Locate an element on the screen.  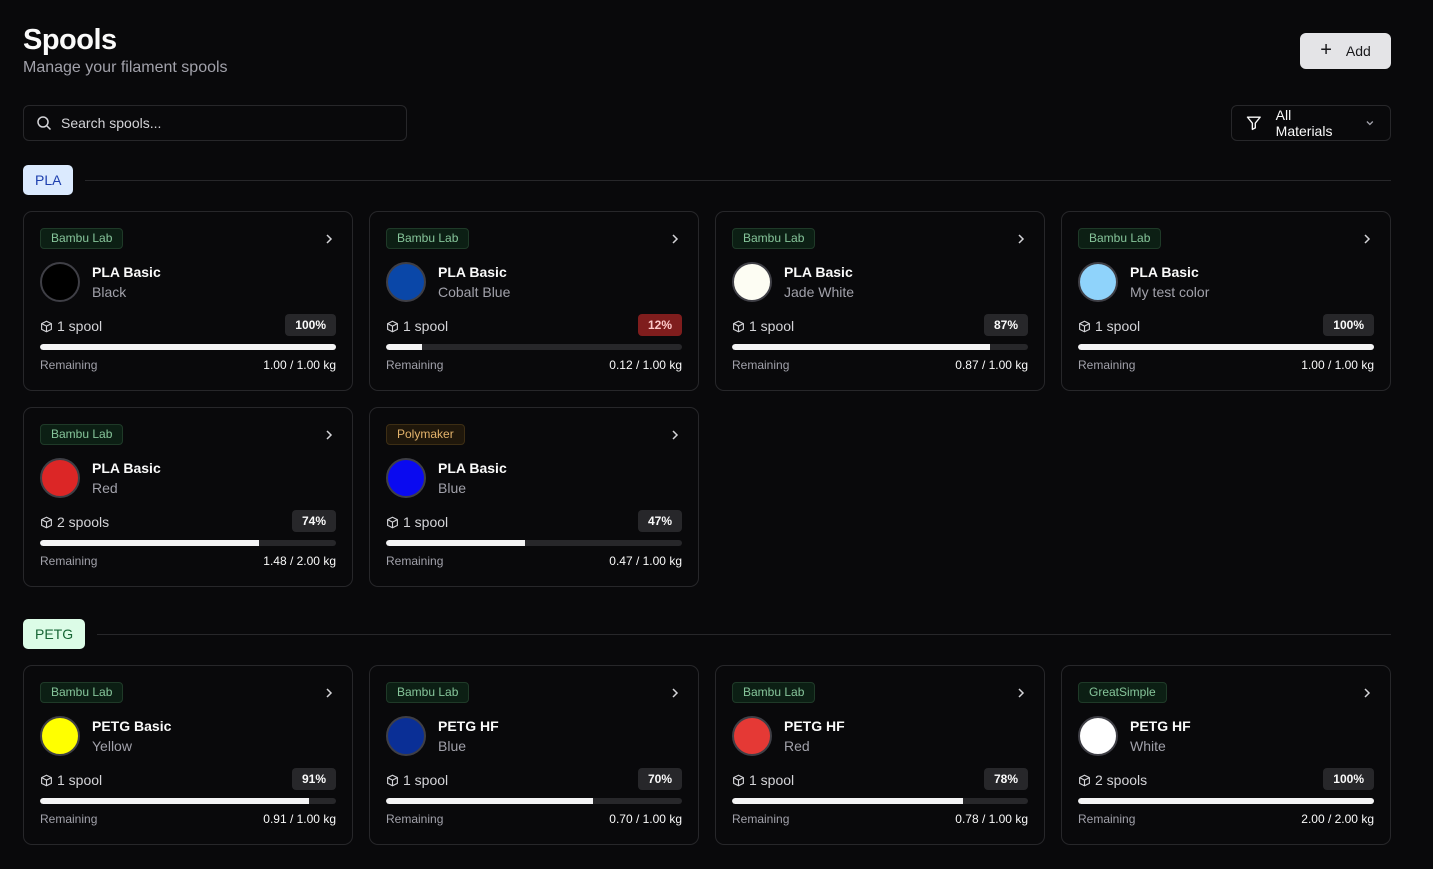
percent-badge: 100% is located at coordinates (1348, 779).